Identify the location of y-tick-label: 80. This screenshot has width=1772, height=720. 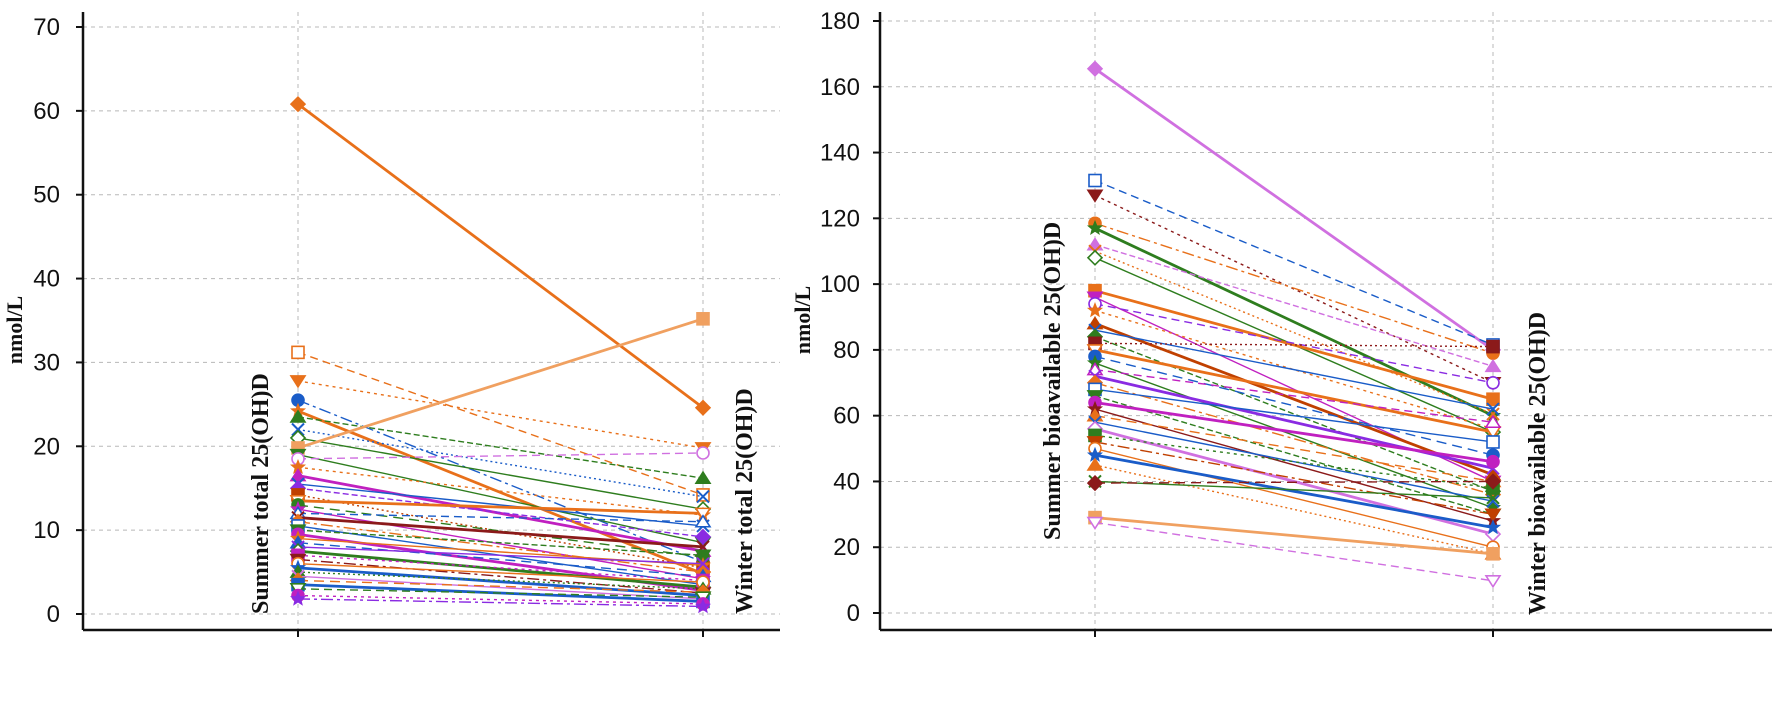
(846, 350).